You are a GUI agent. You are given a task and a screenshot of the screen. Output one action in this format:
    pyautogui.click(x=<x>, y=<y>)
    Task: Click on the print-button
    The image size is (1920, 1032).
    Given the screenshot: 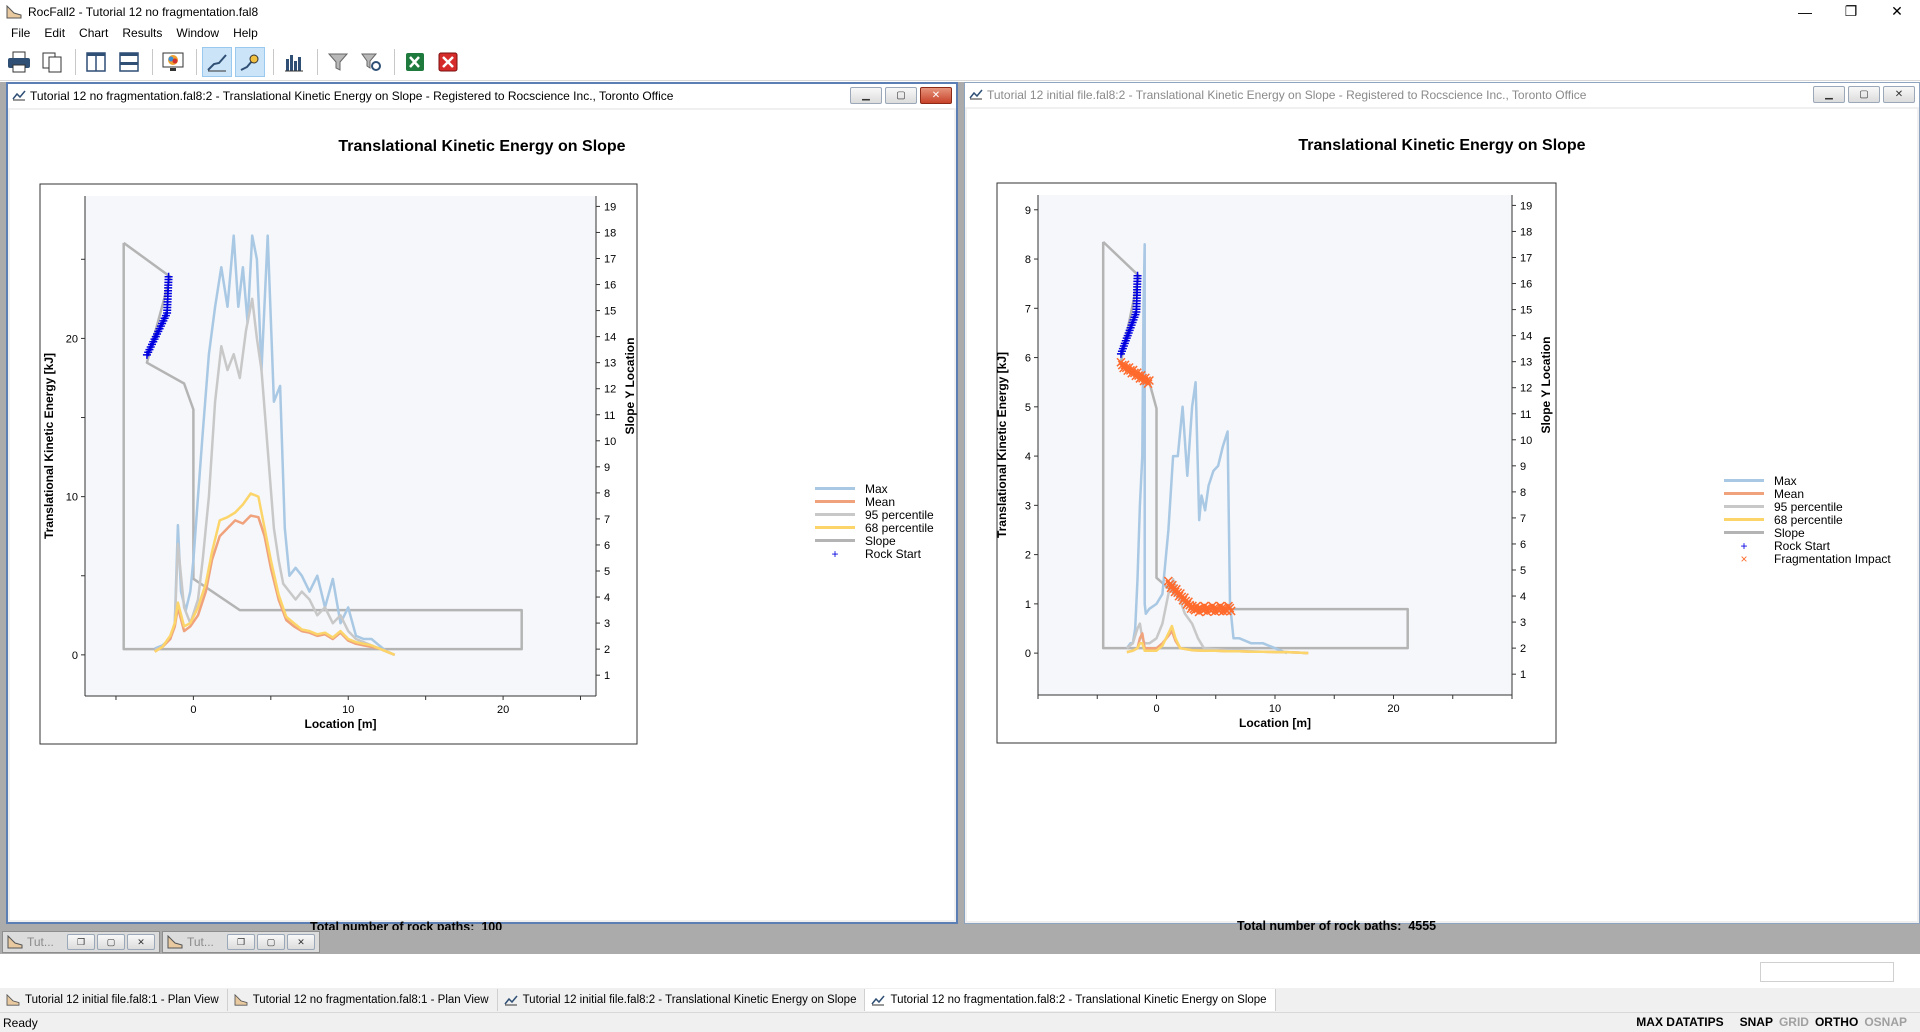 What is the action you would take?
    pyautogui.click(x=19, y=62)
    